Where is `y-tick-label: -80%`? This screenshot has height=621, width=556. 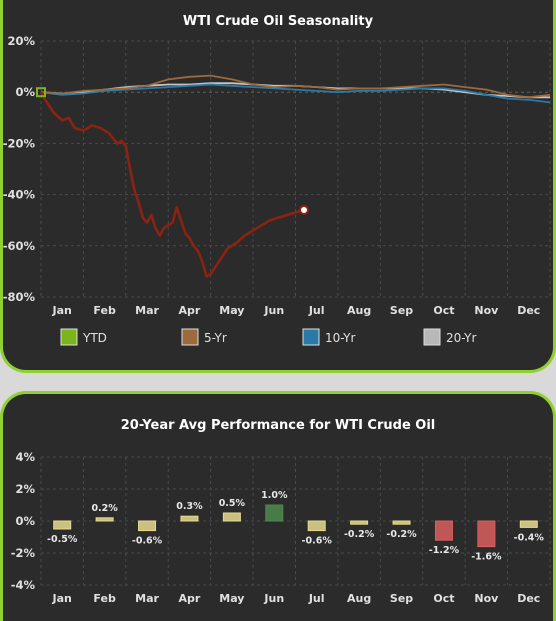 y-tick-label: -80% is located at coordinates (19, 297).